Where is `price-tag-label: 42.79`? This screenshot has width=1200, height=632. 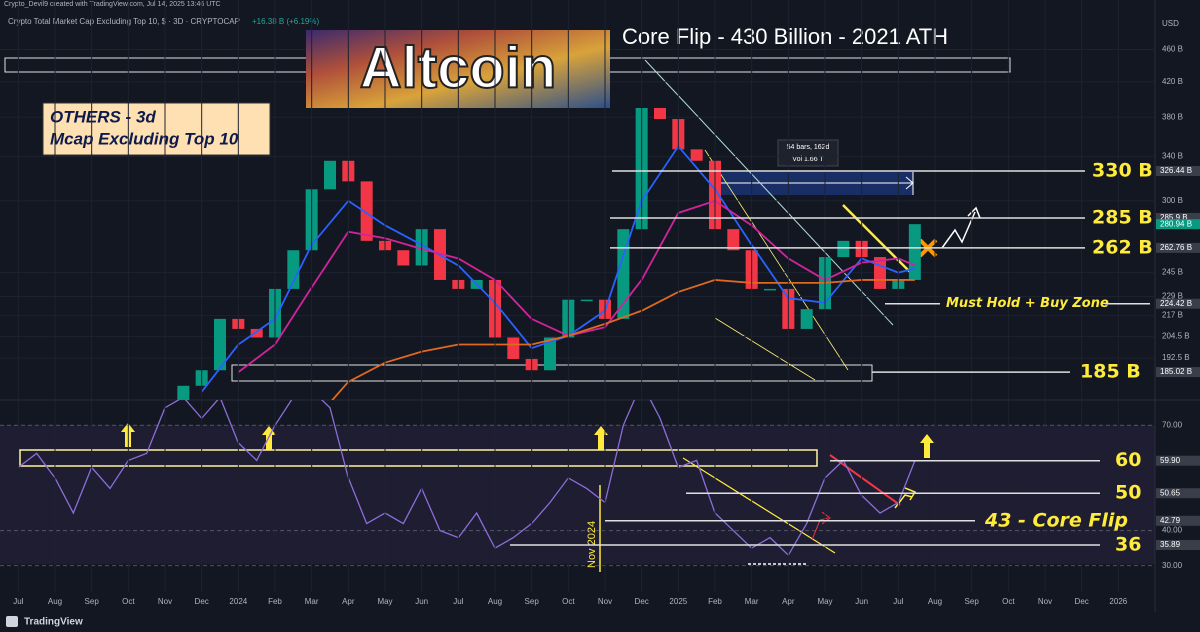
price-tag-label: 42.79 is located at coordinates (1170, 520).